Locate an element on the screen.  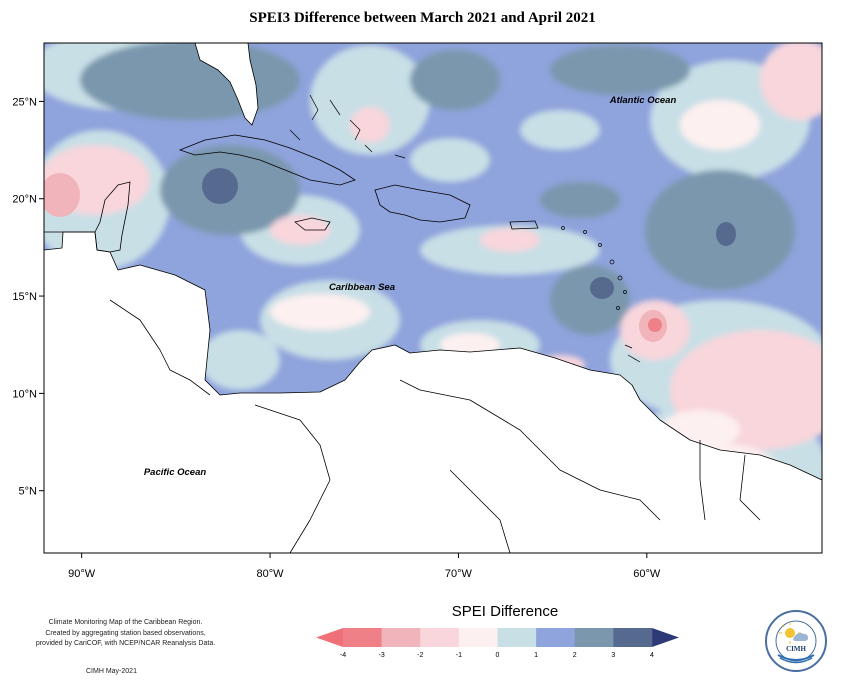
colorbar-tick-label: -3 is located at coordinates (382, 655).